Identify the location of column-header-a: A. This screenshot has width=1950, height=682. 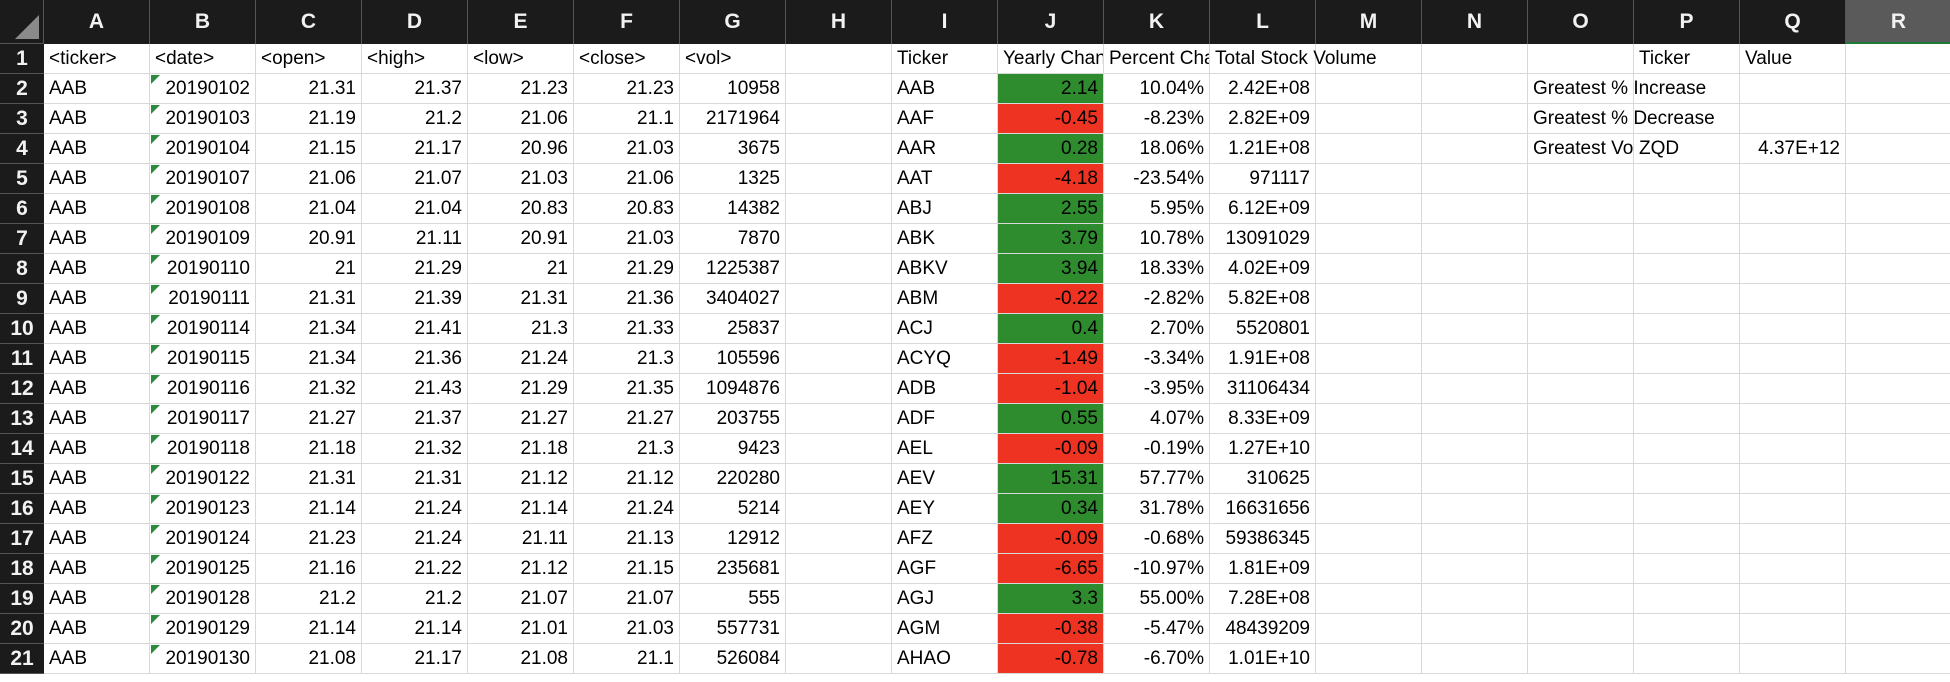
(97, 22).